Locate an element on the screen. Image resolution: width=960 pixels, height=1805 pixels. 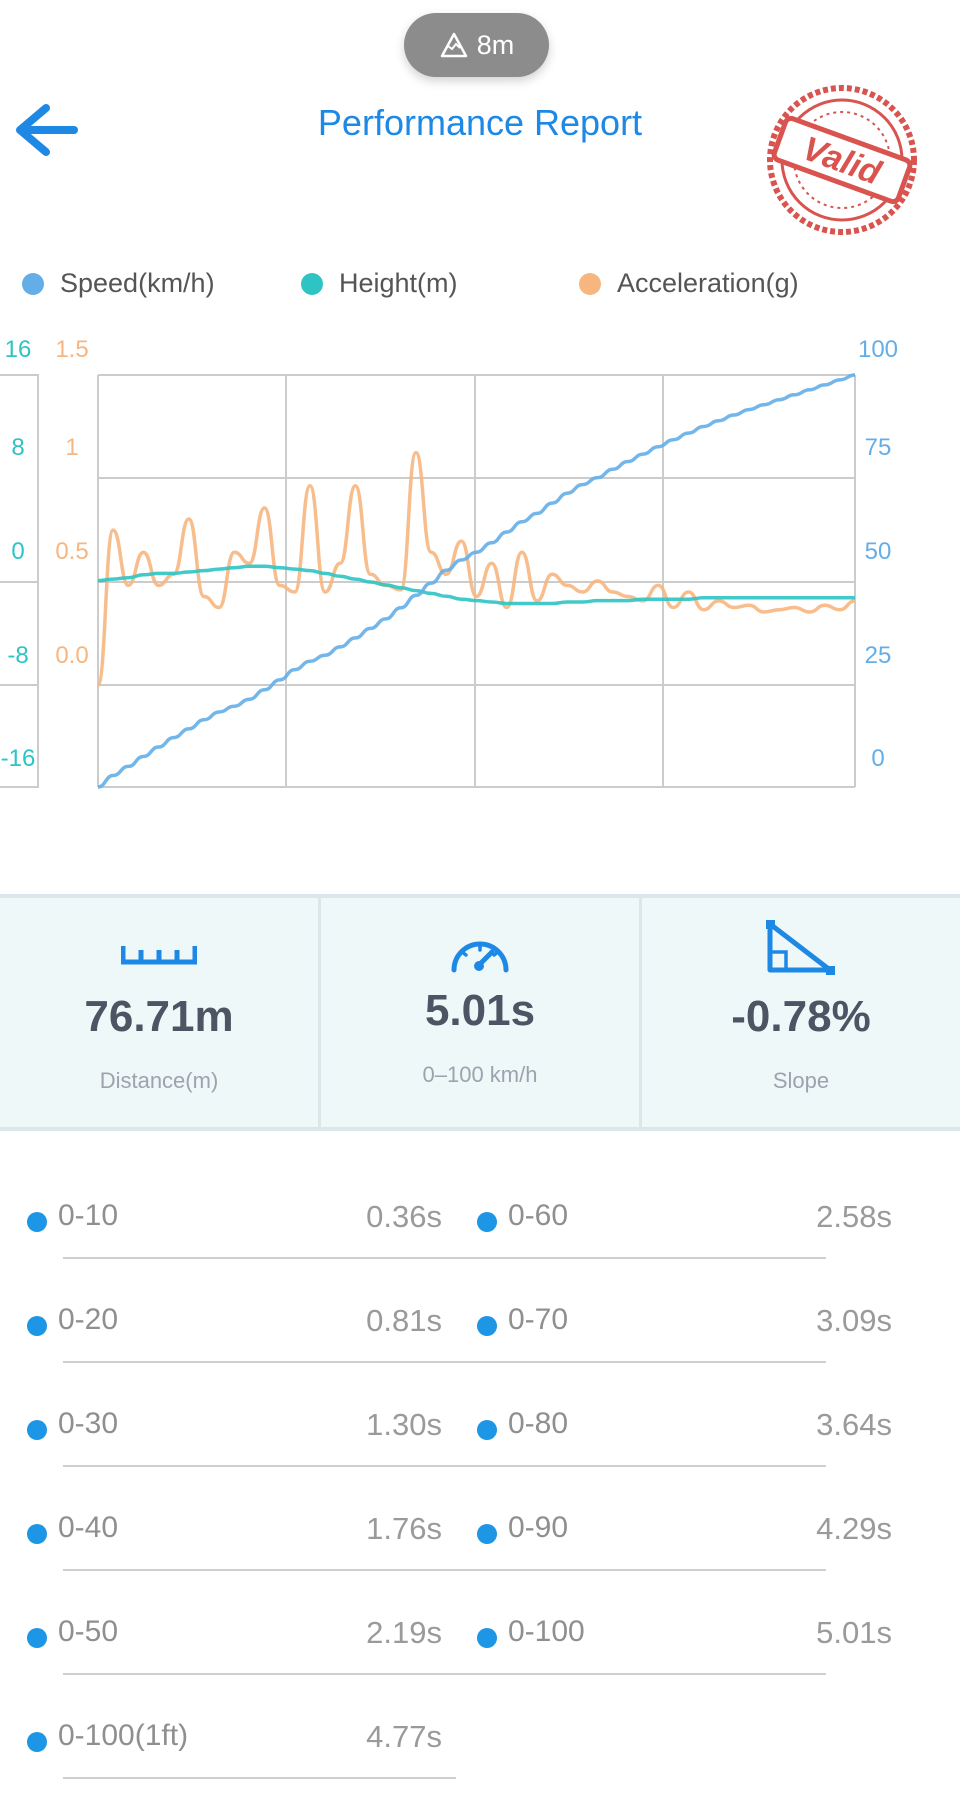
valid-stamp: Valid is located at coordinates (842, 160).